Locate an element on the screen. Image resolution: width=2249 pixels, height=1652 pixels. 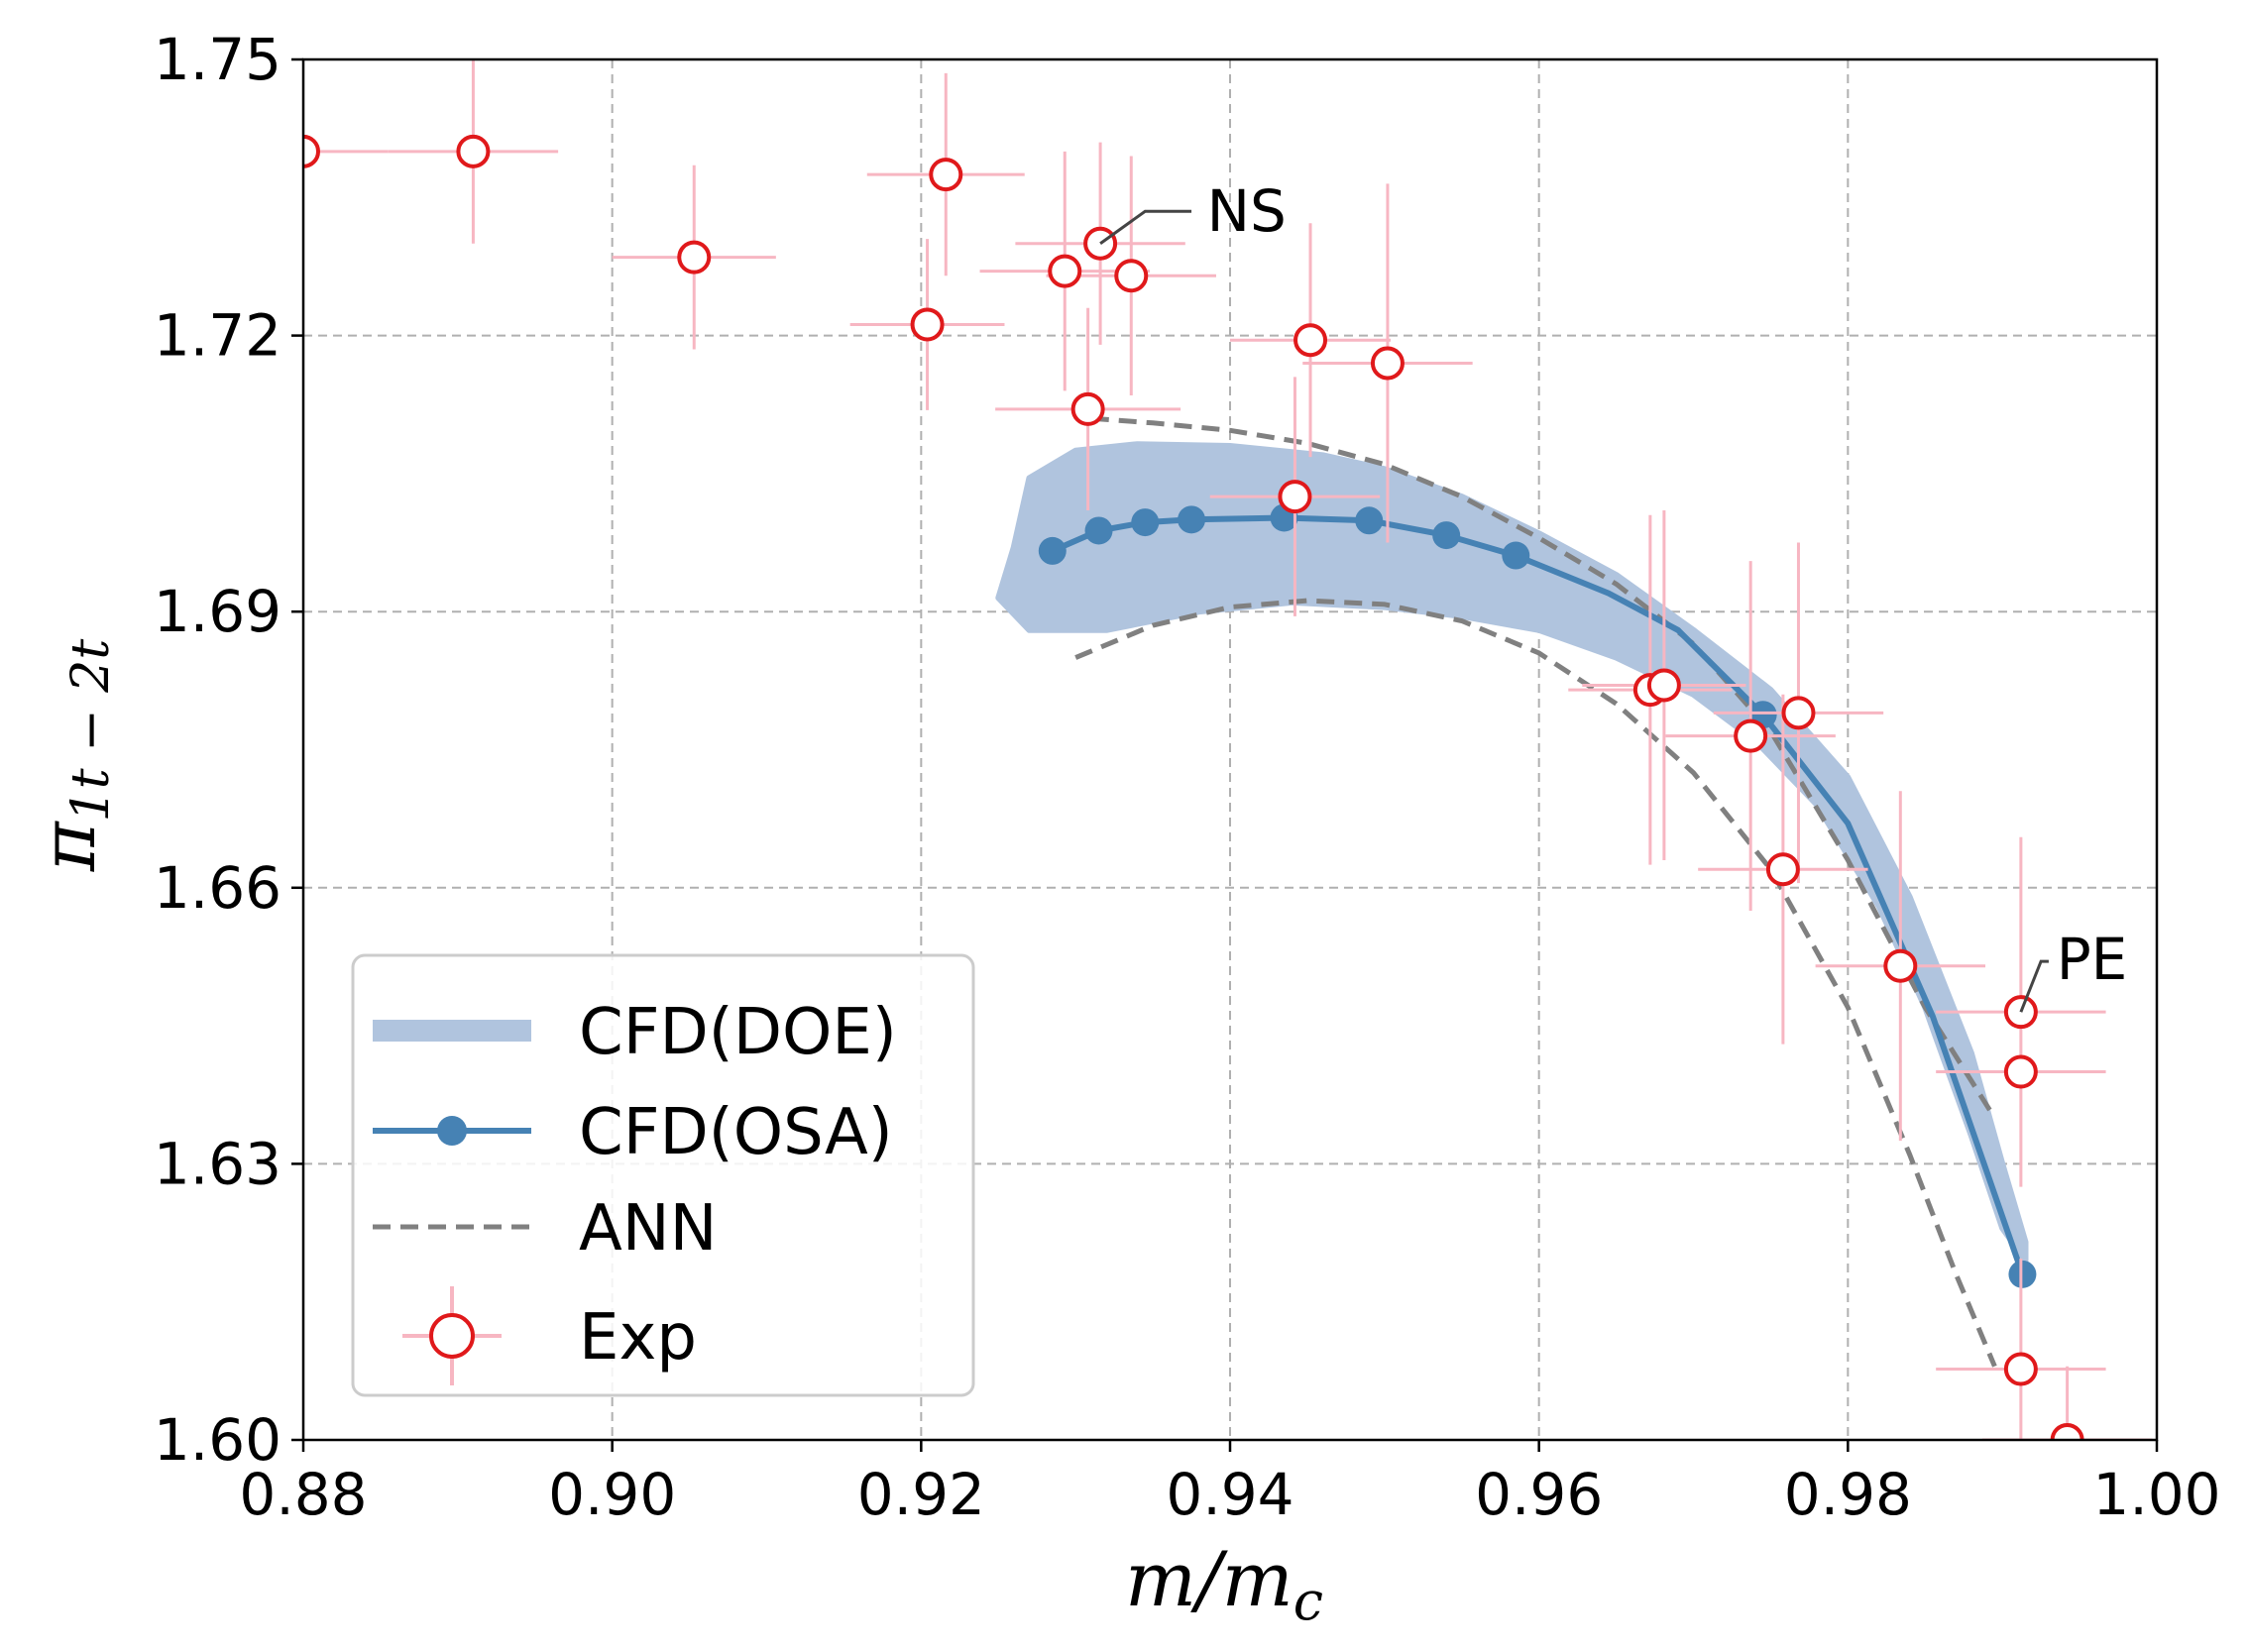
x-tick-label: 0.96 is located at coordinates (1539, 1495).